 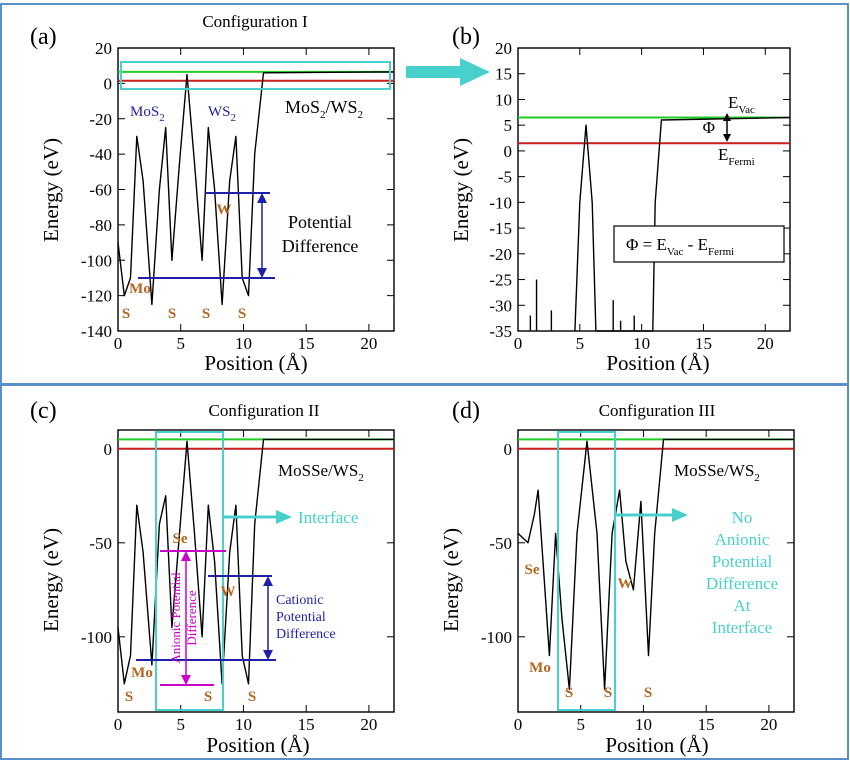 I want to click on level-highlight-box, so click(x=255, y=75).